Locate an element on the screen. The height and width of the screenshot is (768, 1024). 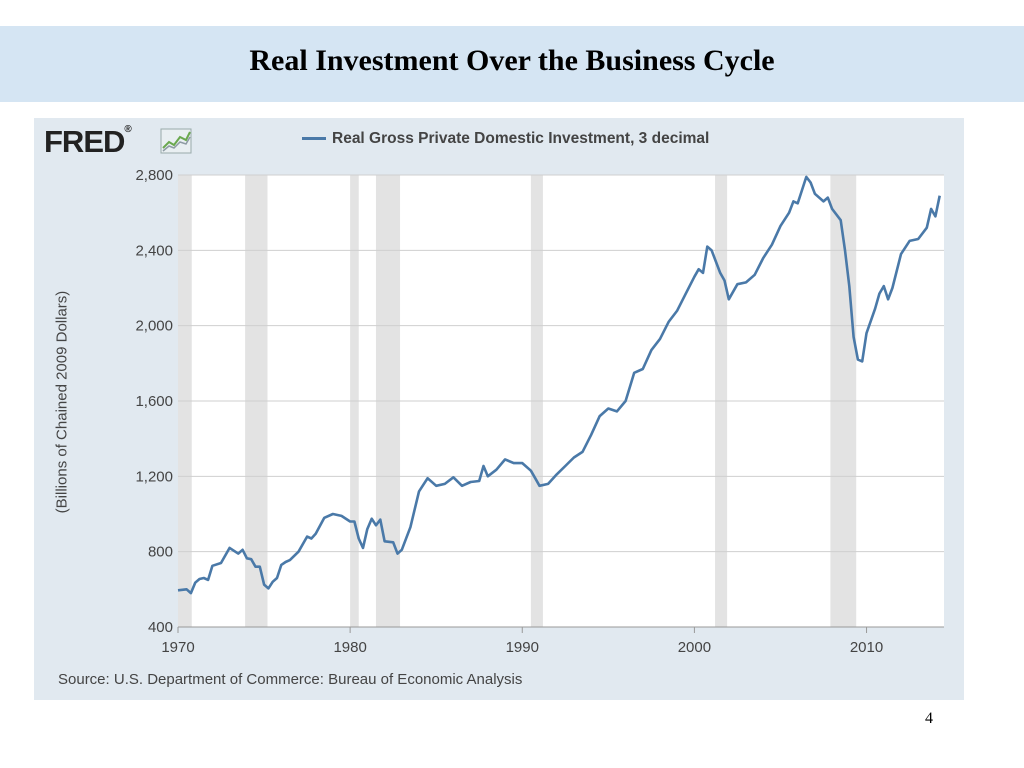
y-tick-label: 2,400 is located at coordinates (154, 250).